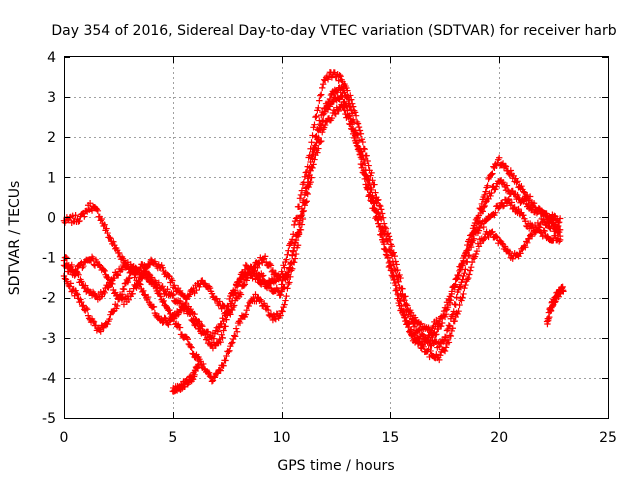 The width and height of the screenshot is (640, 480). What do you see at coordinates (186, 376) in the screenshot?
I see `series-segment-e` at bounding box center [186, 376].